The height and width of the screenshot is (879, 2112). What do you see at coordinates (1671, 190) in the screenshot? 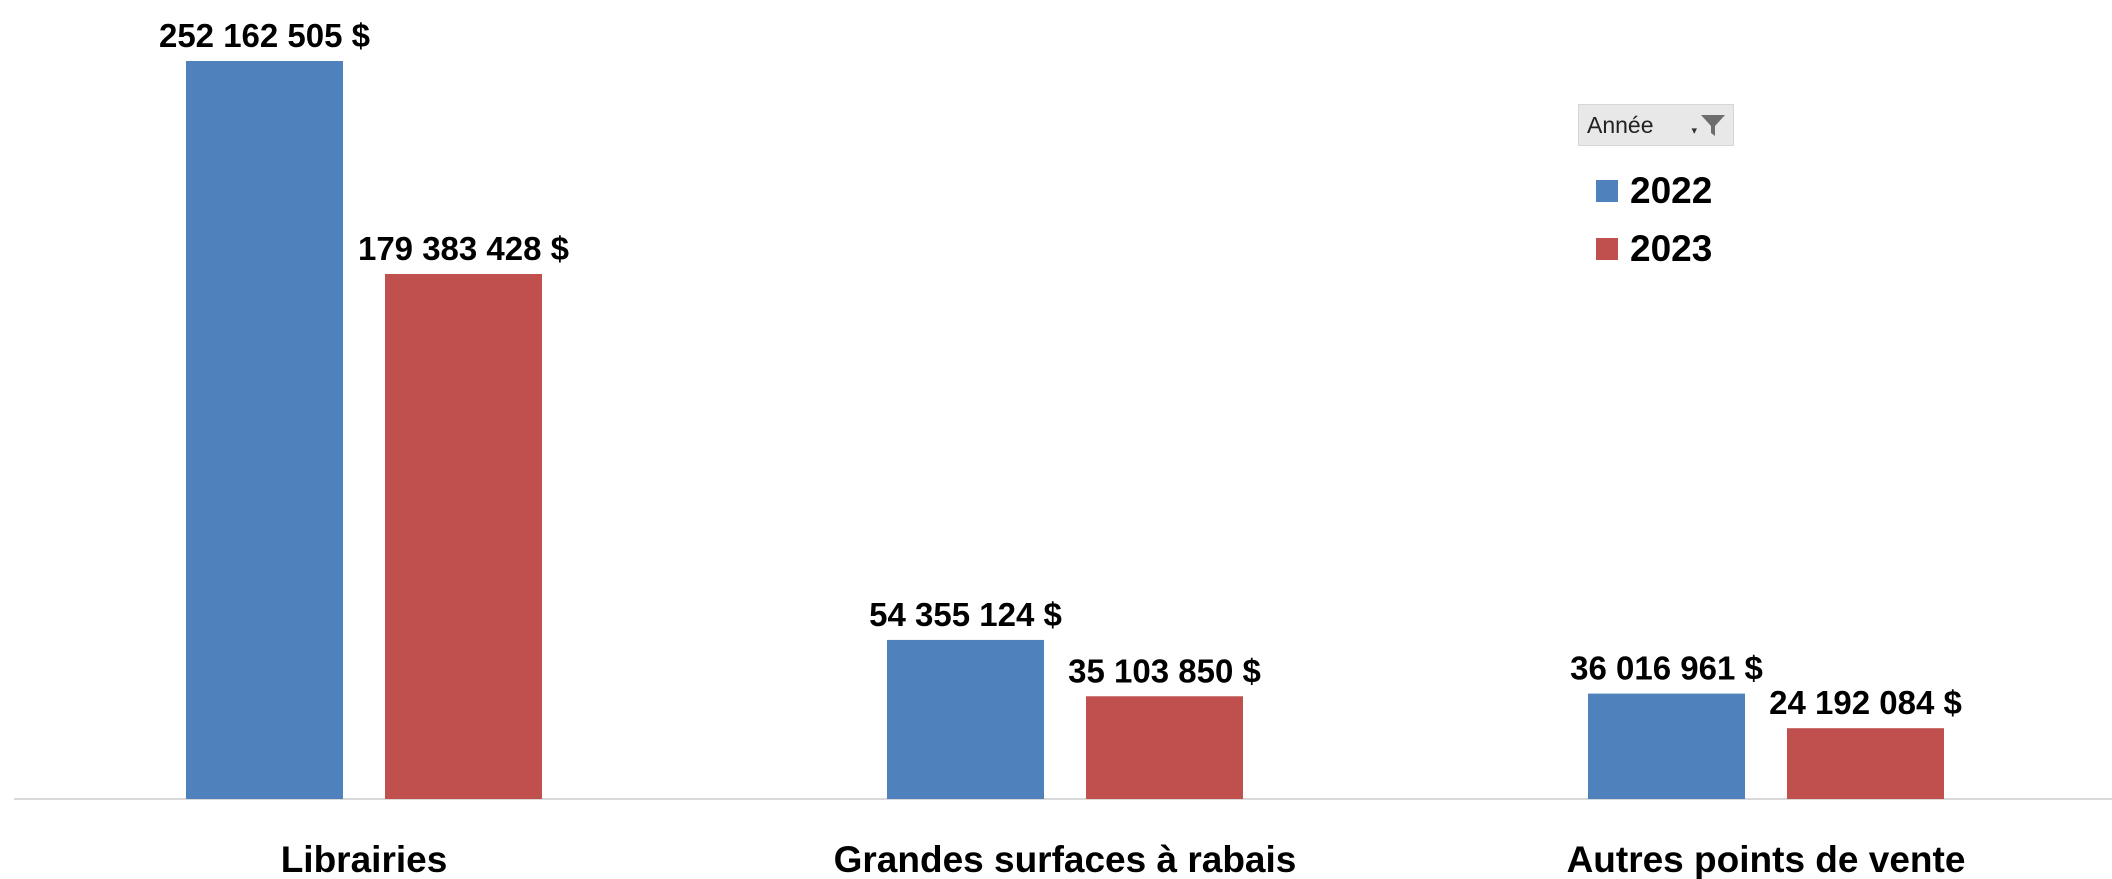
I see `legend-label-2022: 2022` at bounding box center [1671, 190].